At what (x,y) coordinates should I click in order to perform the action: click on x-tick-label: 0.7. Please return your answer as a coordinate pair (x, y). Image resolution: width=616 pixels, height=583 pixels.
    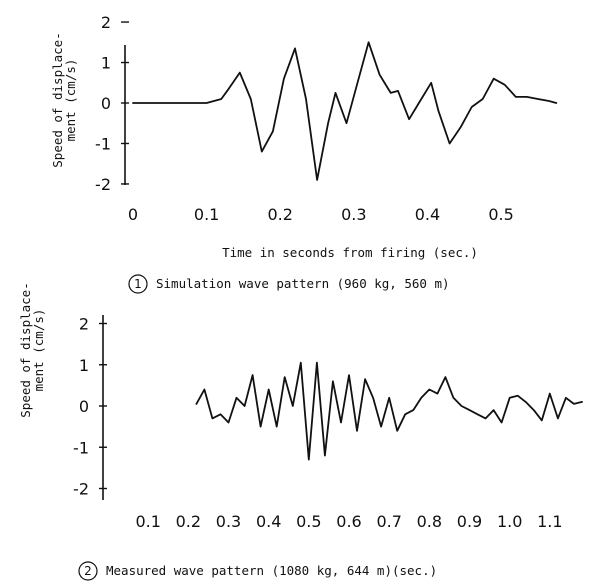
    Looking at the image, I should click on (388, 521).